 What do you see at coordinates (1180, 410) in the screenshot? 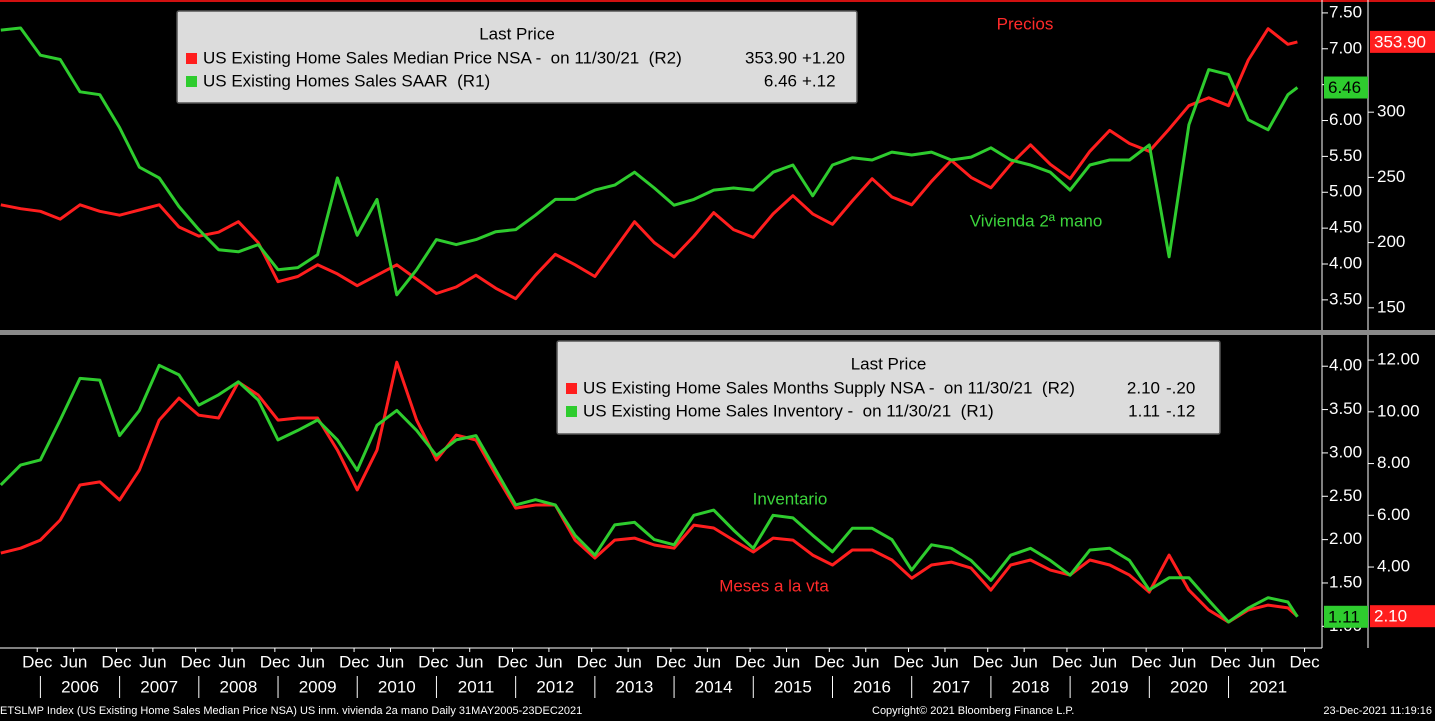
I see `legend-change: -.12` at bounding box center [1180, 410].